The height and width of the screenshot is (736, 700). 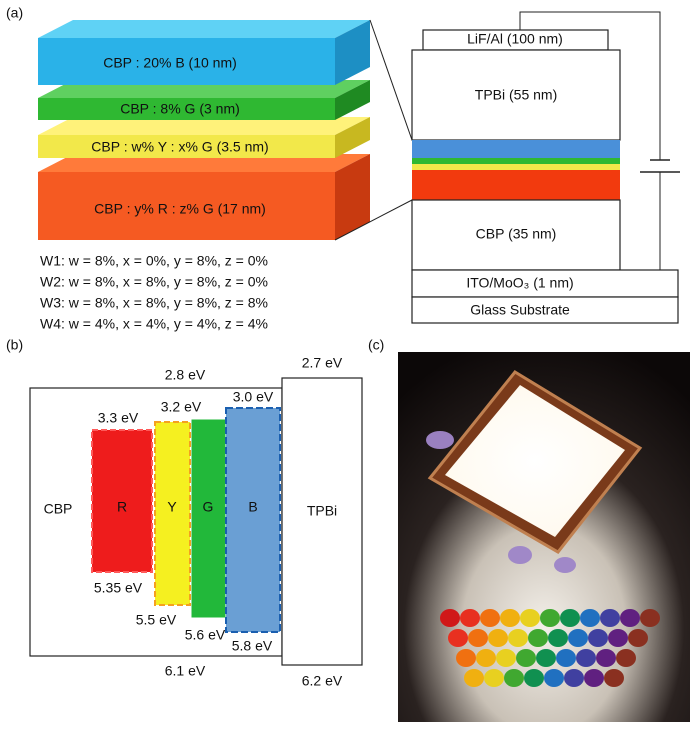 I want to click on material-label: G, so click(x=208, y=507).